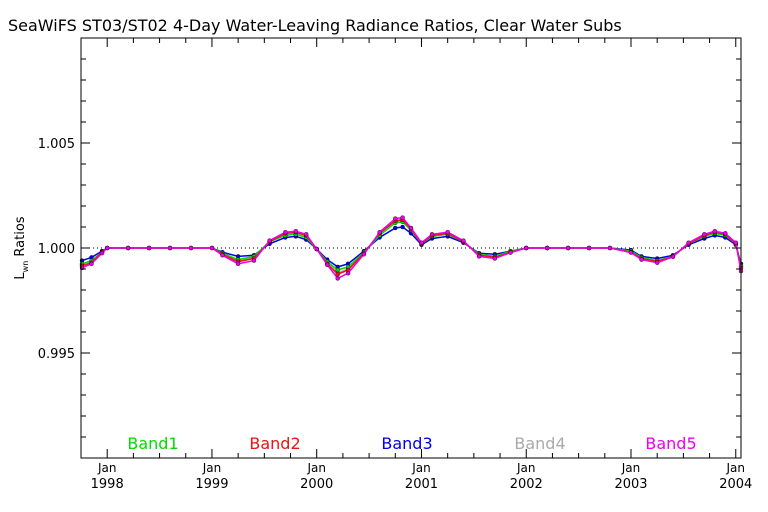  Describe the element at coordinates (25, 267) in the screenshot. I see `y-axis-label-sub: wn` at that location.